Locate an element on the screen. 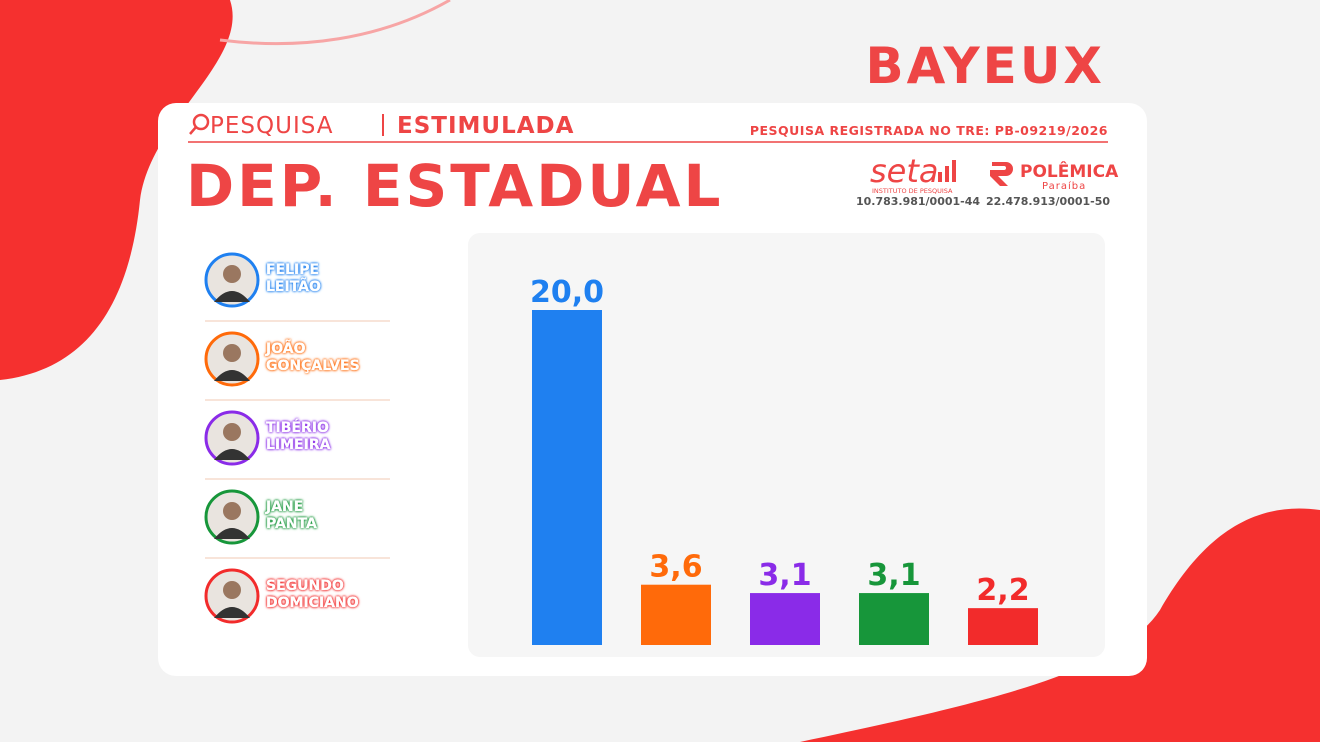 The width and height of the screenshot is (1320, 742). survey-label: PESQUISA is located at coordinates (271, 126).